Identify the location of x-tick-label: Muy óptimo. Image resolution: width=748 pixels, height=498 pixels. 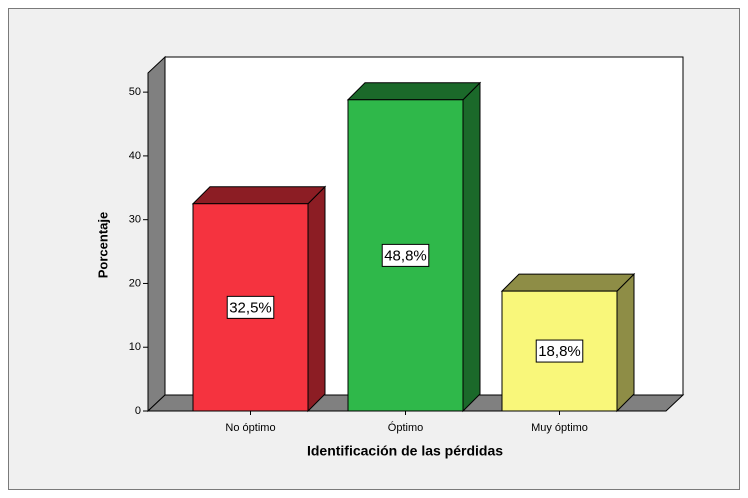
(559, 428).